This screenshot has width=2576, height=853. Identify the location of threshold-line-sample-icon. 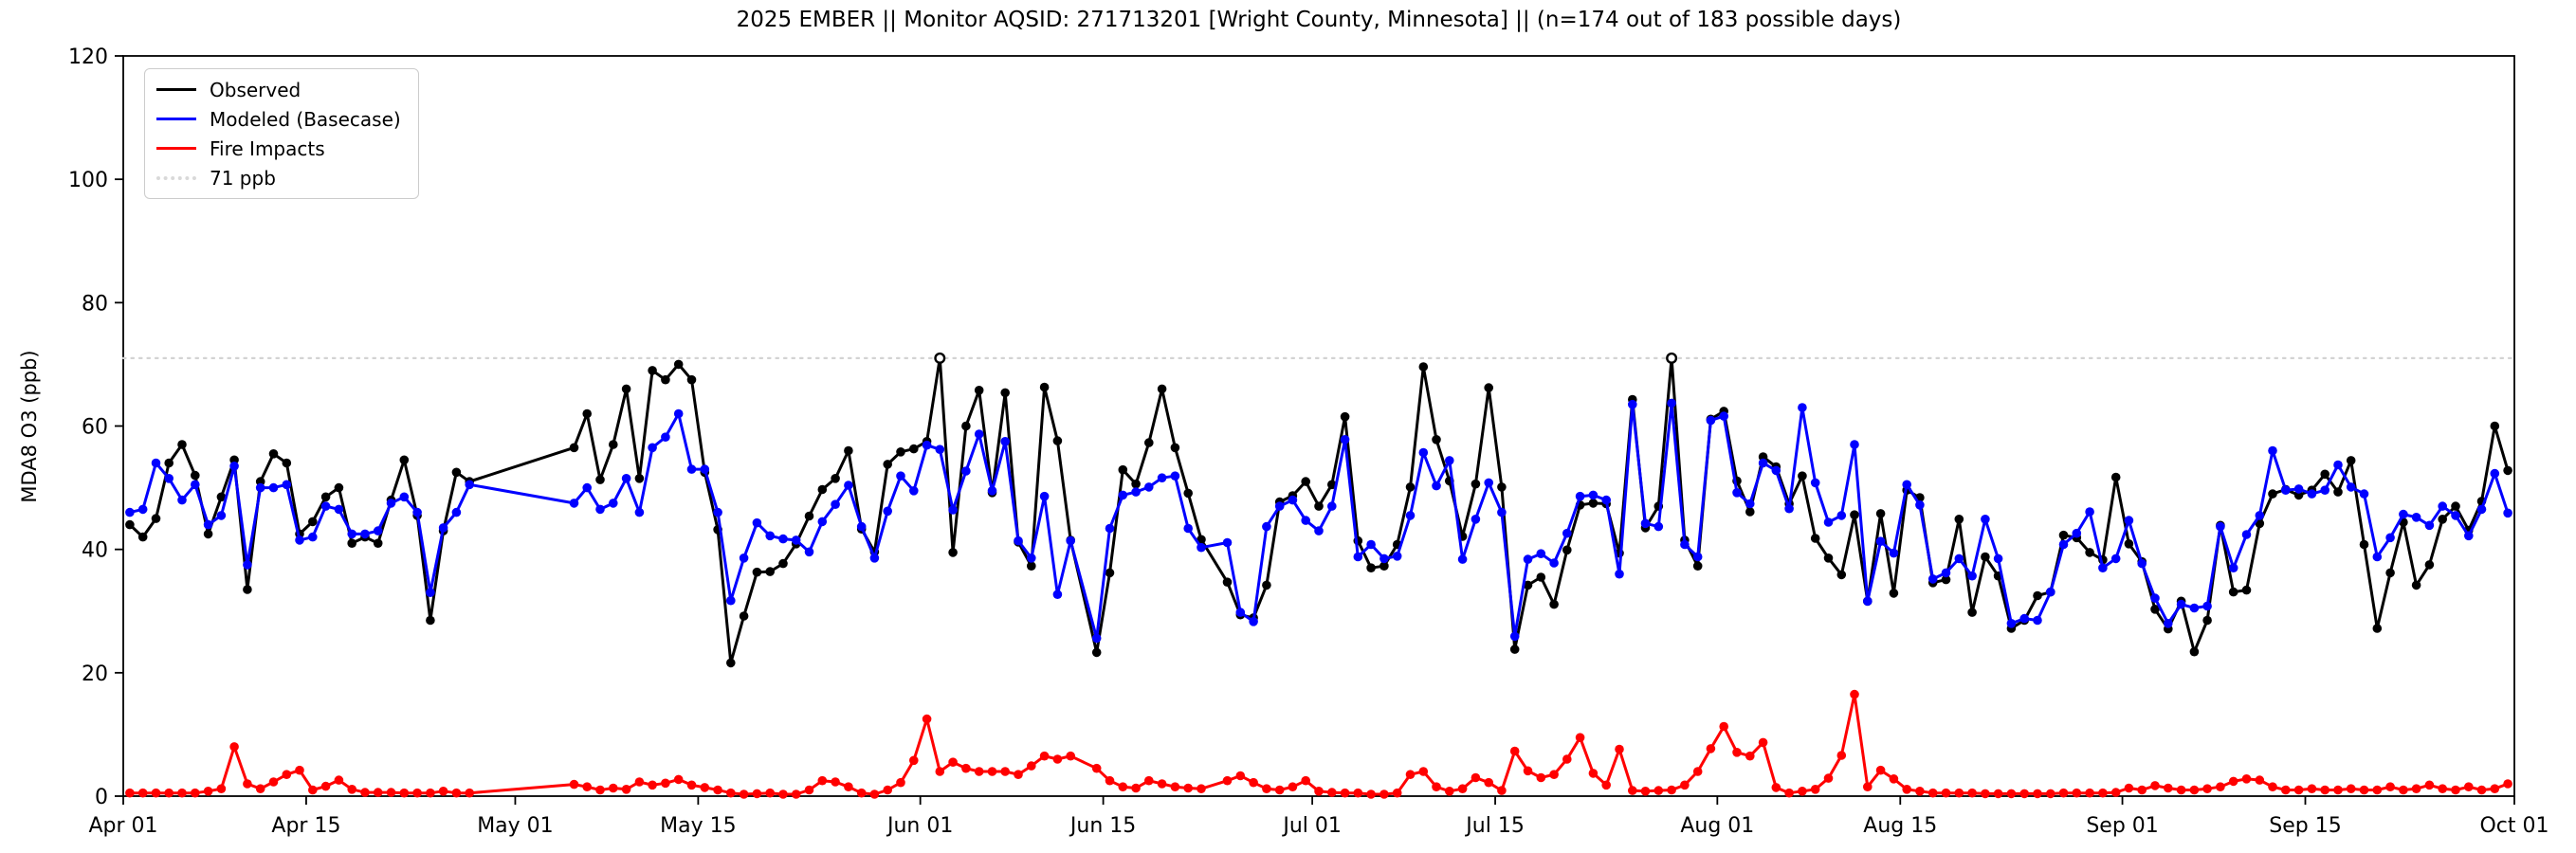
(176, 177).